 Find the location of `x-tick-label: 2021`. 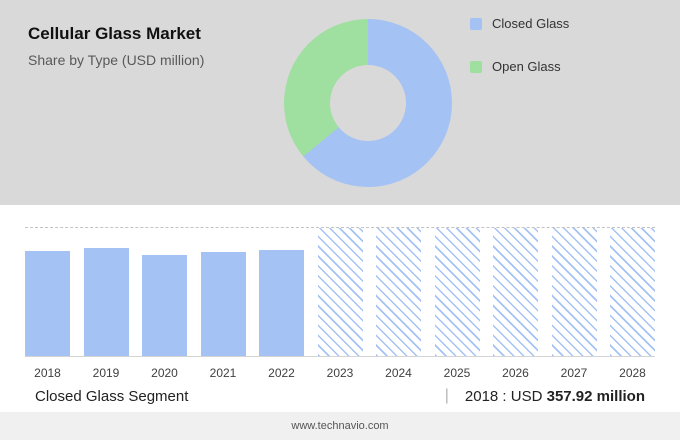

x-tick-label: 2021 is located at coordinates (223, 373).